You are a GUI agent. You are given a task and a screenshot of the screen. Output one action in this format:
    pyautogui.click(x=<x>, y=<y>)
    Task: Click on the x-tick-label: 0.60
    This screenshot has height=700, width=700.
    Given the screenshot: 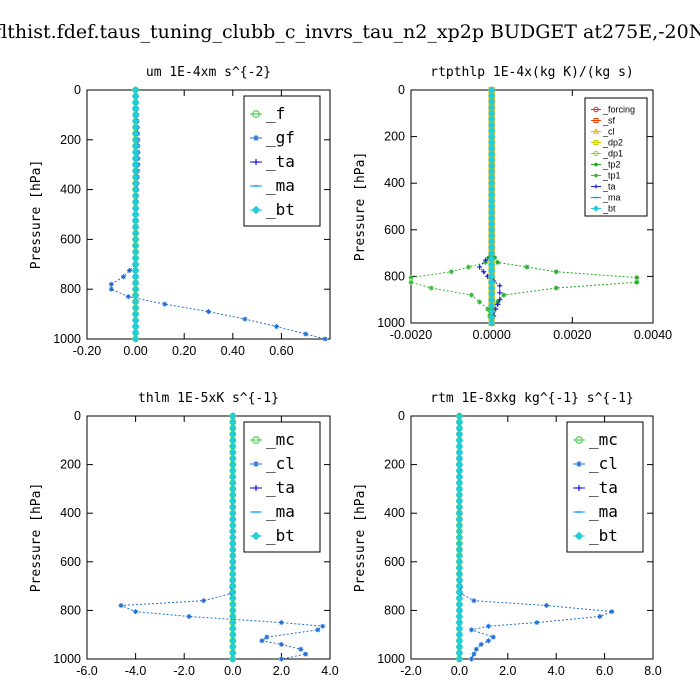 What is the action you would take?
    pyautogui.click(x=281, y=351)
    